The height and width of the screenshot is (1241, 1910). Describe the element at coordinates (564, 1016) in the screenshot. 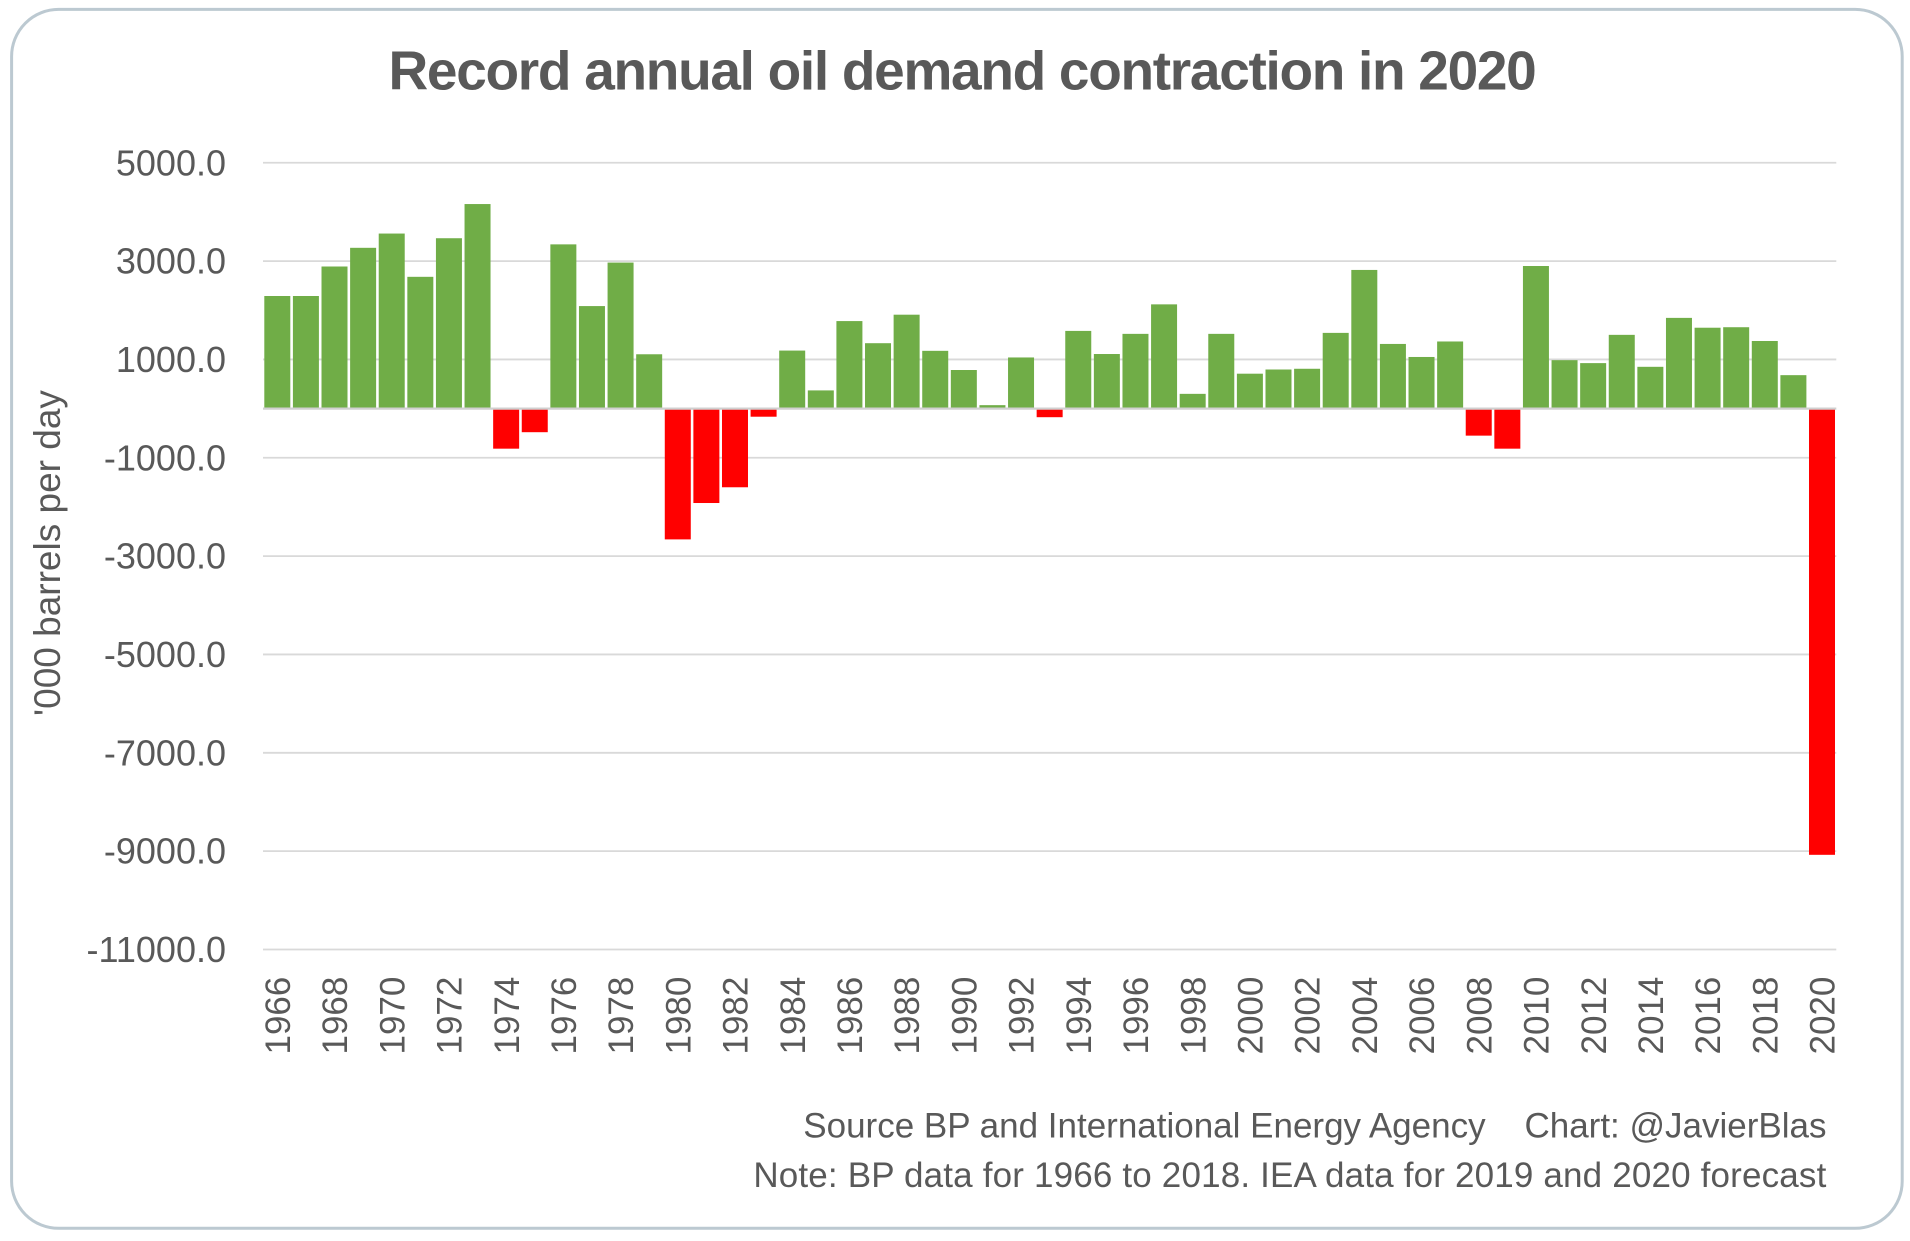

I see `svg-text: 1976` at that location.